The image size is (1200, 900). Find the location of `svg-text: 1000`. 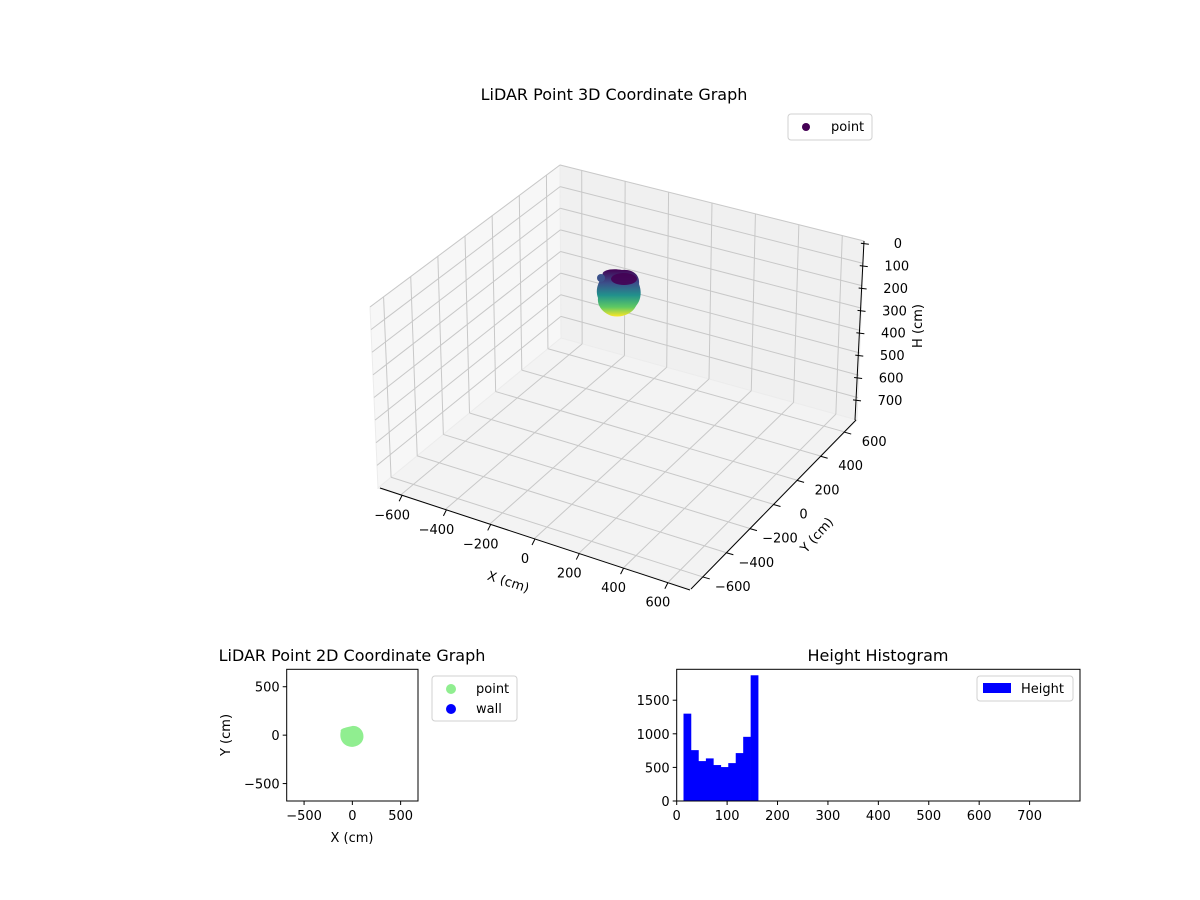

svg-text: 1000 is located at coordinates (653, 735).